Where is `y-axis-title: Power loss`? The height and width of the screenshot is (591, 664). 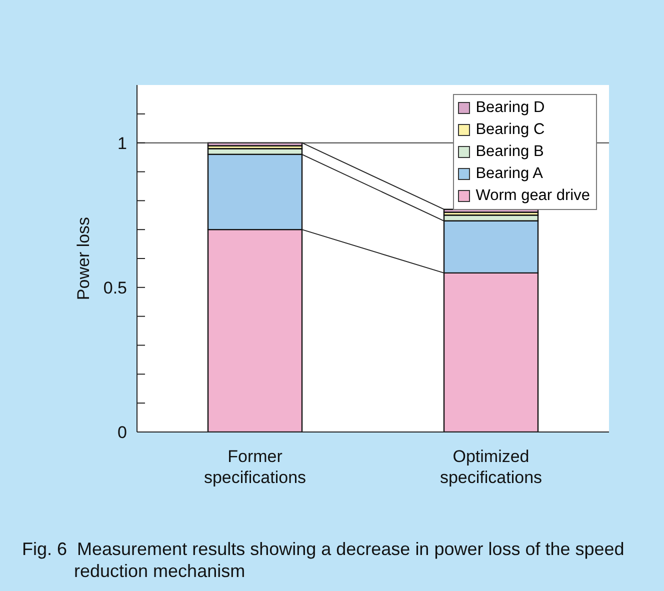
y-axis-title: Power loss is located at coordinates (84, 258).